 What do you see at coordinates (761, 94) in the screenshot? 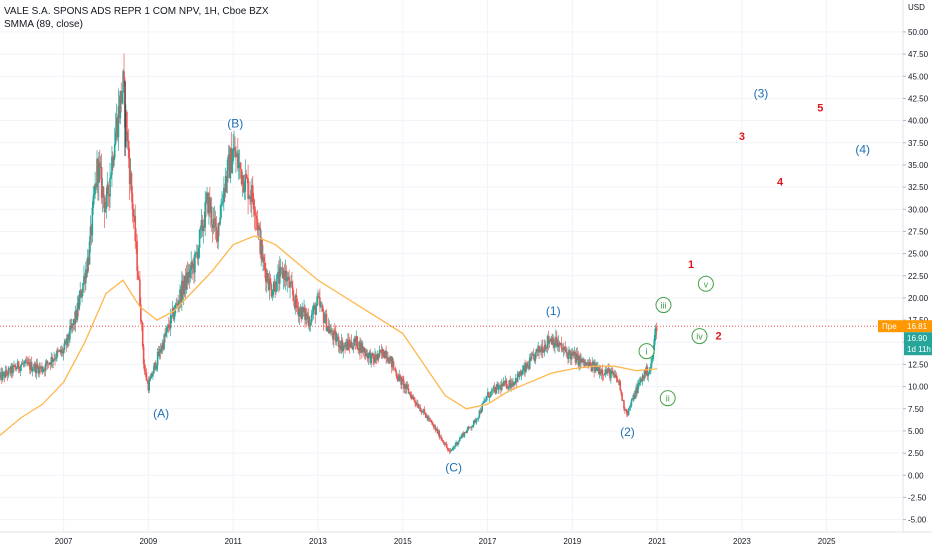
I see `wave-label-3: (3)` at bounding box center [761, 94].